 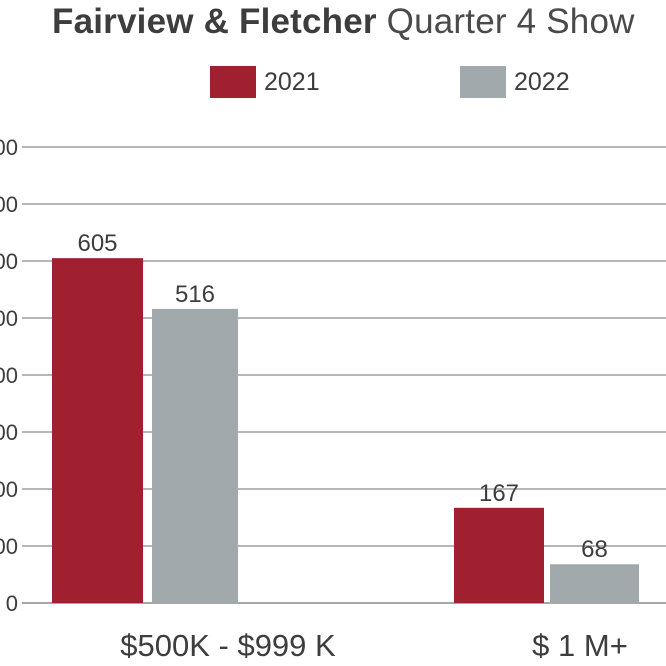 I want to click on chart-title-bold: Fairview & Fletcher, so click(x=214, y=21).